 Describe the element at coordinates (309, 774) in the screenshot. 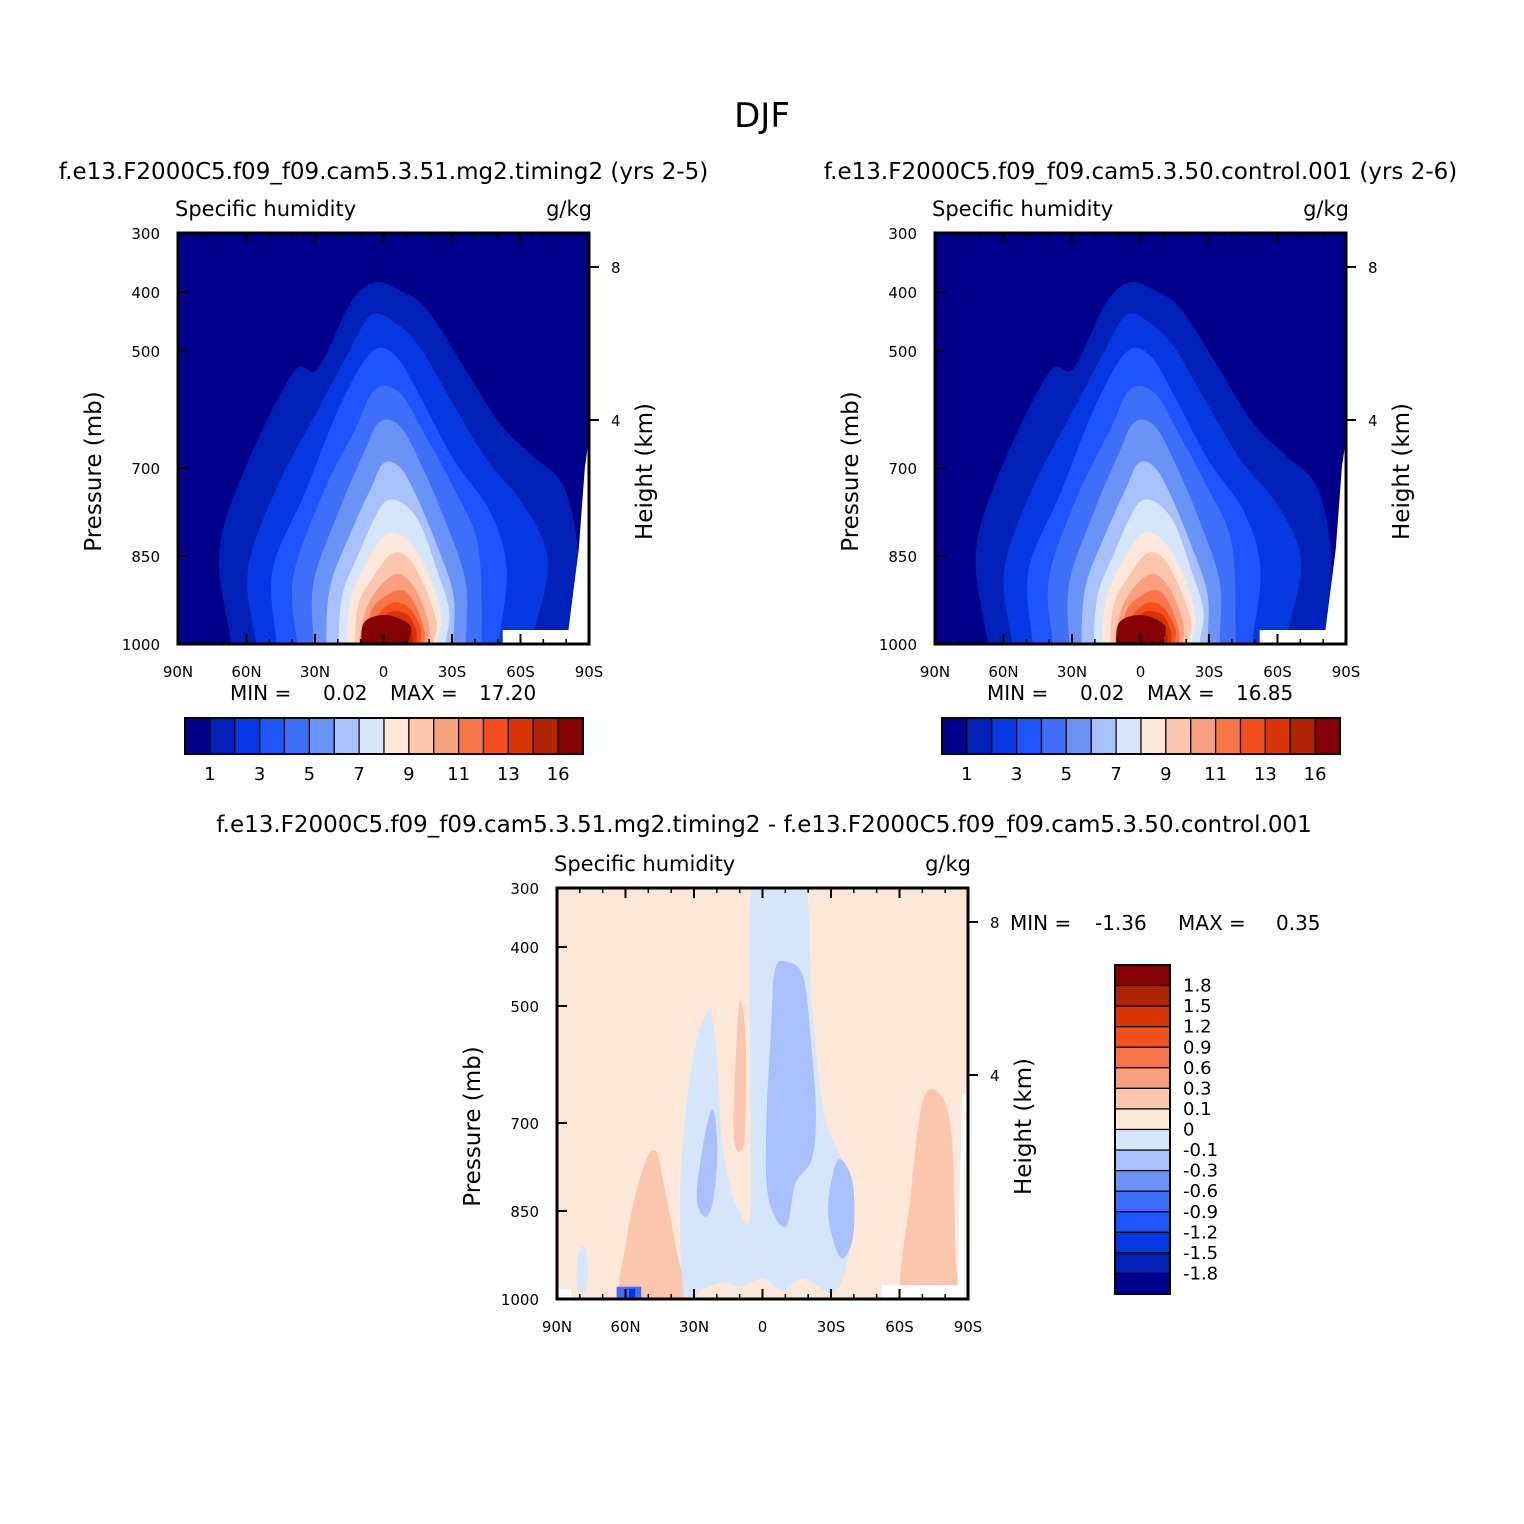

I see `colorbar-label: 5` at that location.